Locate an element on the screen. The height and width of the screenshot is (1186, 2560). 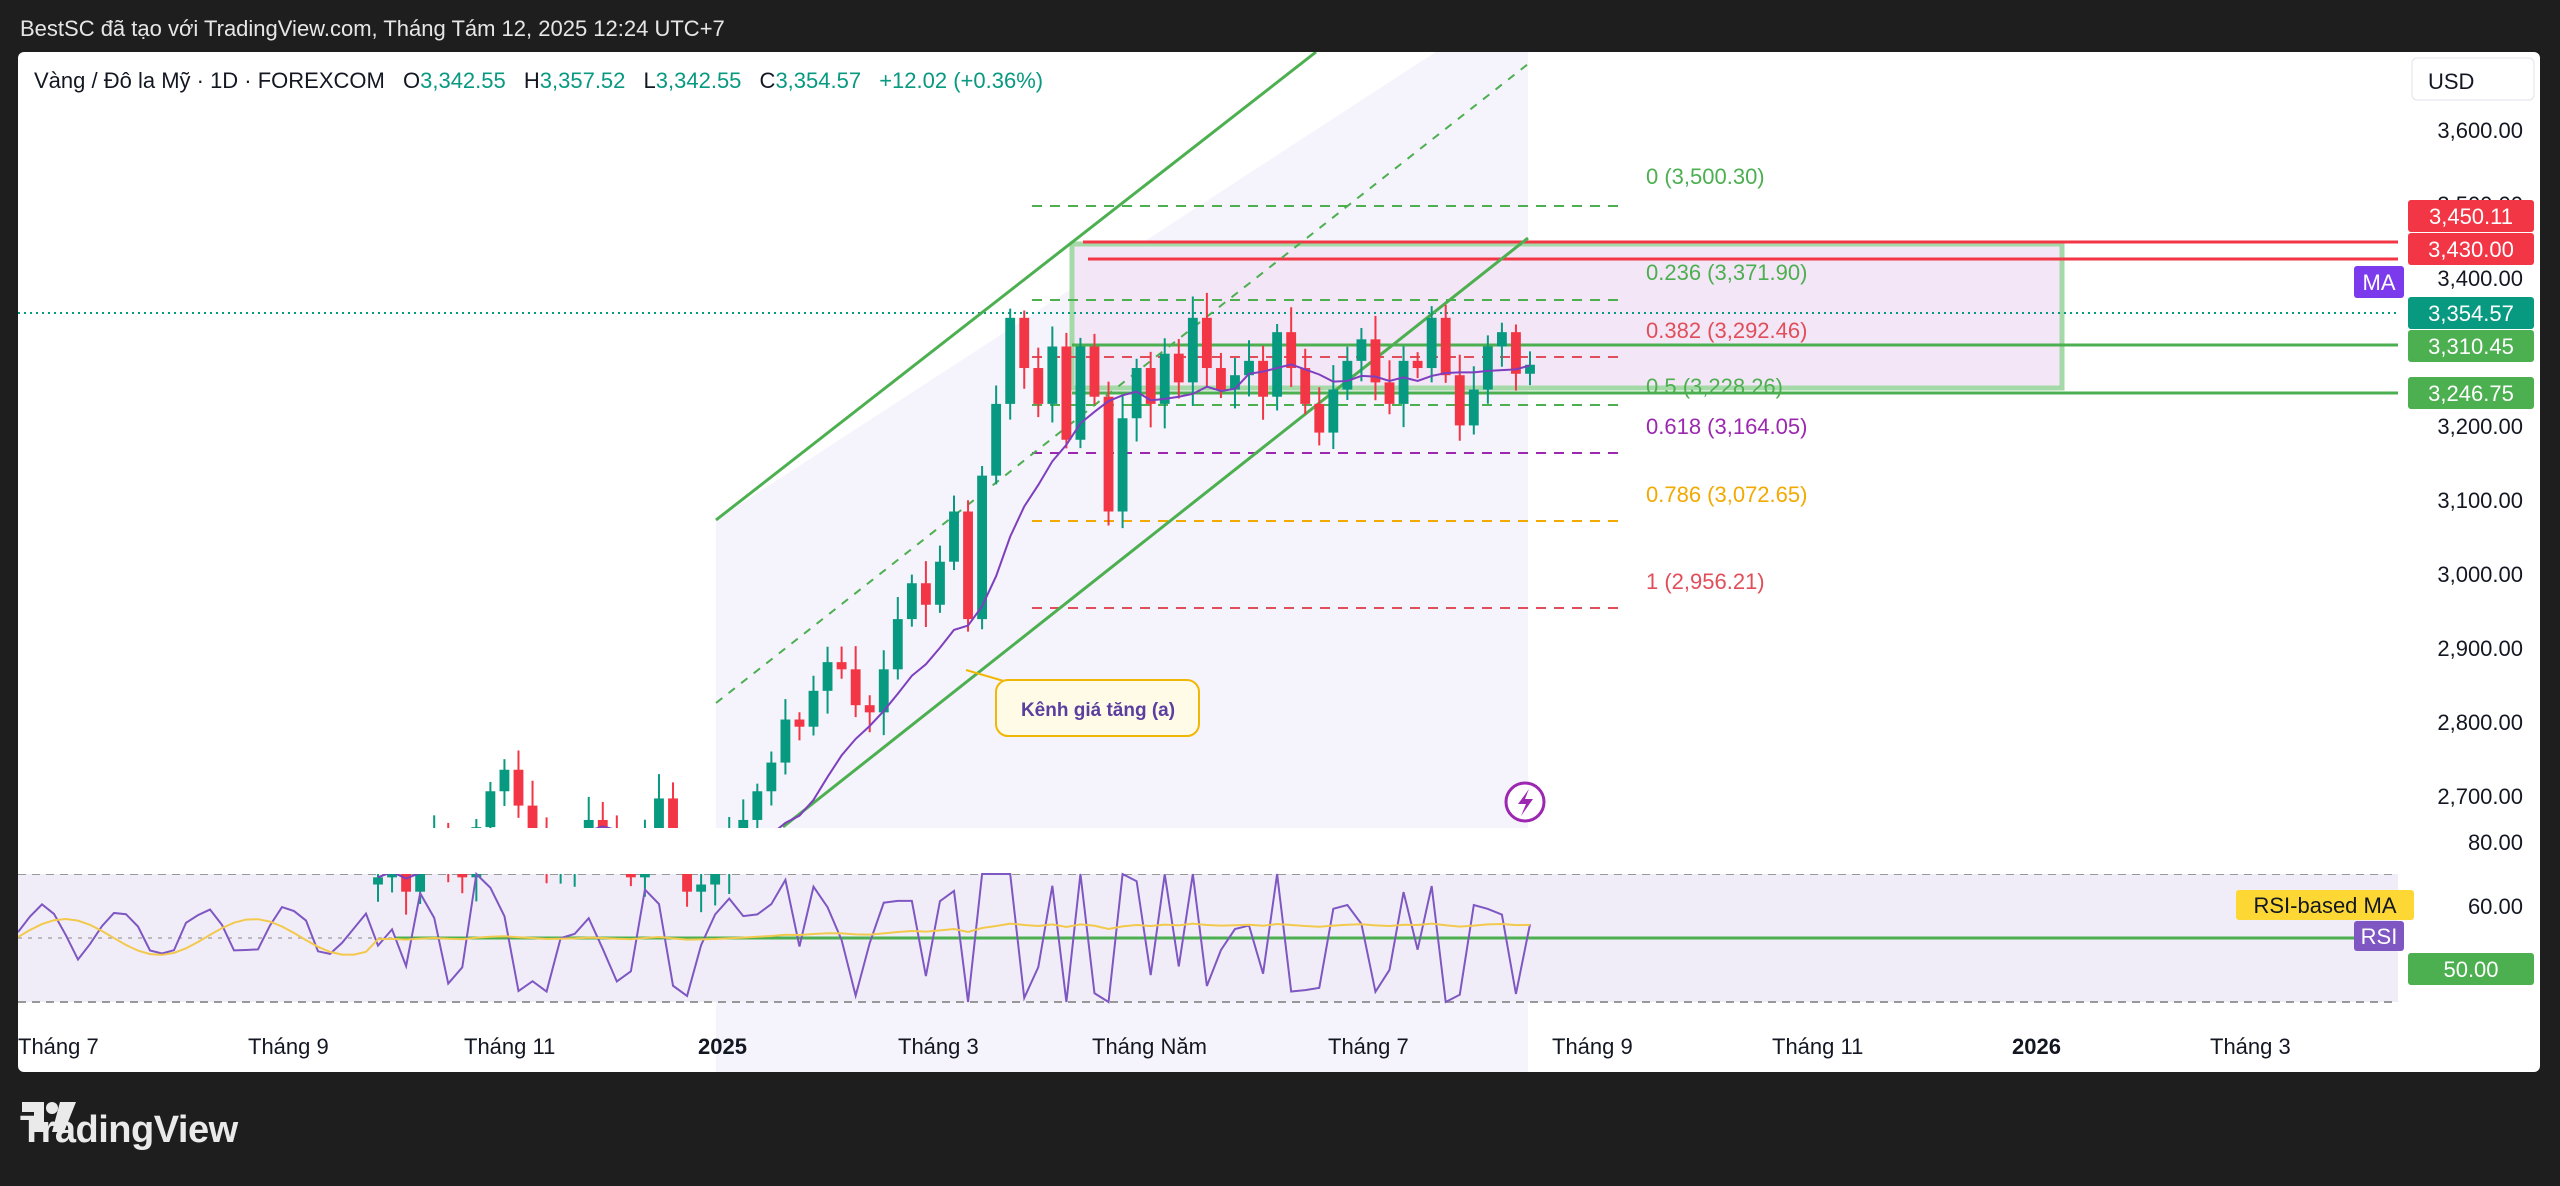
price-badge-text: 3,430.00 is located at coordinates (2471, 249).